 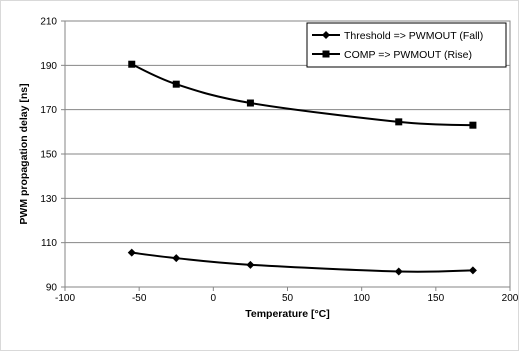 What do you see at coordinates (361, 298) in the screenshot?
I see `x-tick-label: 100` at bounding box center [361, 298].